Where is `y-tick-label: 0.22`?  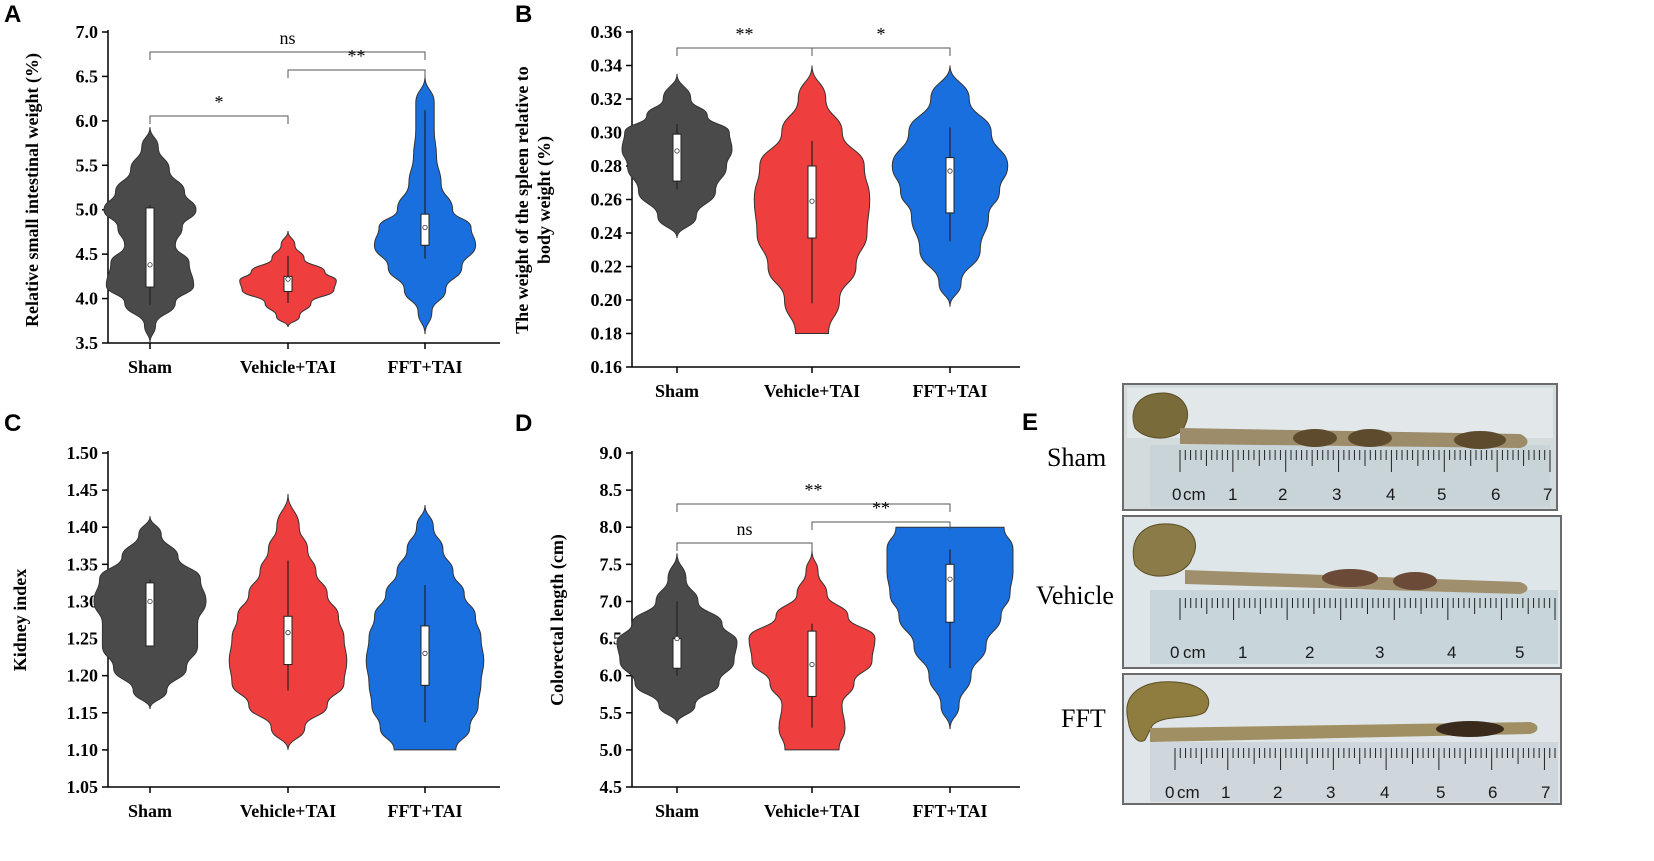
y-tick-label: 0.22 is located at coordinates (607, 267).